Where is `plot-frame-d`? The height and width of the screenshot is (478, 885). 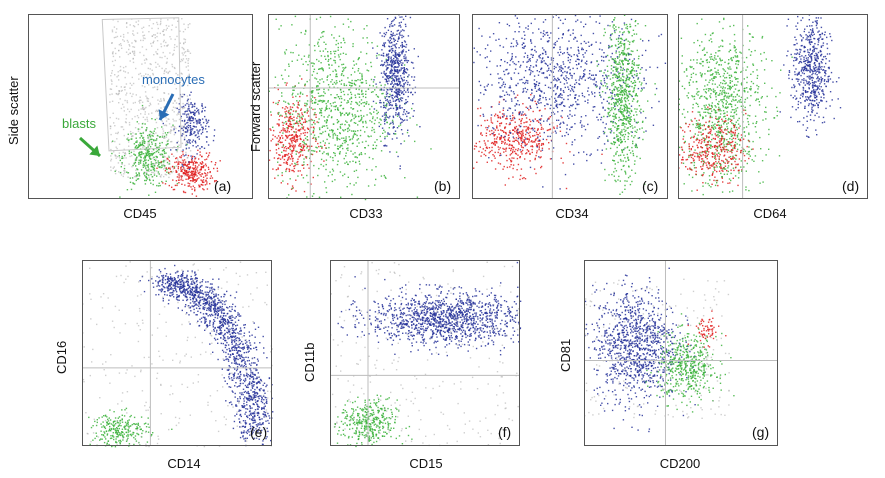
plot-frame-d is located at coordinates (773, 106).